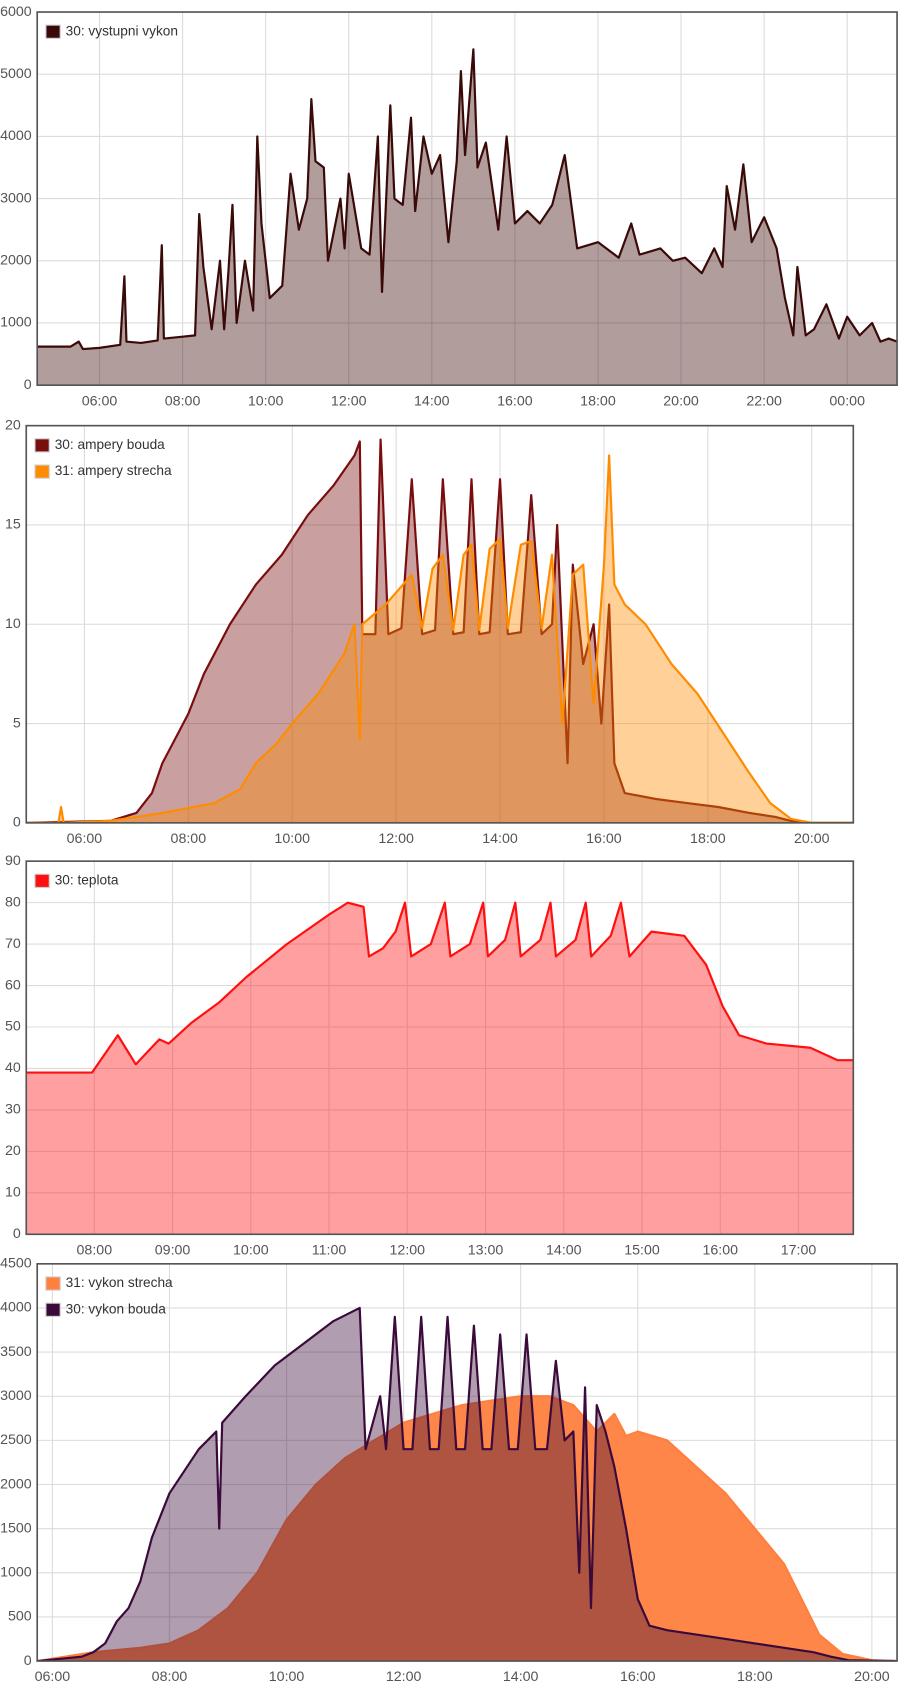 The image size is (908, 1707). I want to click on legend-label: 30: vystupni vykon, so click(122, 30).